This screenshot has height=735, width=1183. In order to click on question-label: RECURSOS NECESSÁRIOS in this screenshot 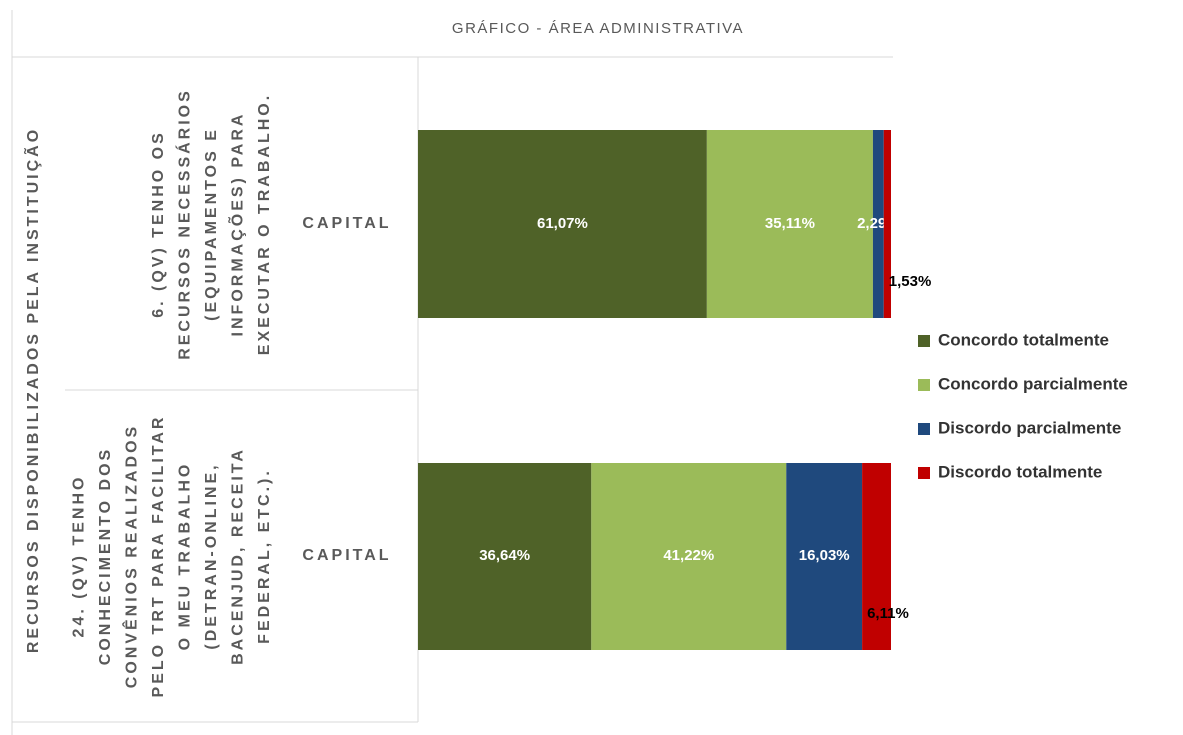, I will do `click(184, 224)`.